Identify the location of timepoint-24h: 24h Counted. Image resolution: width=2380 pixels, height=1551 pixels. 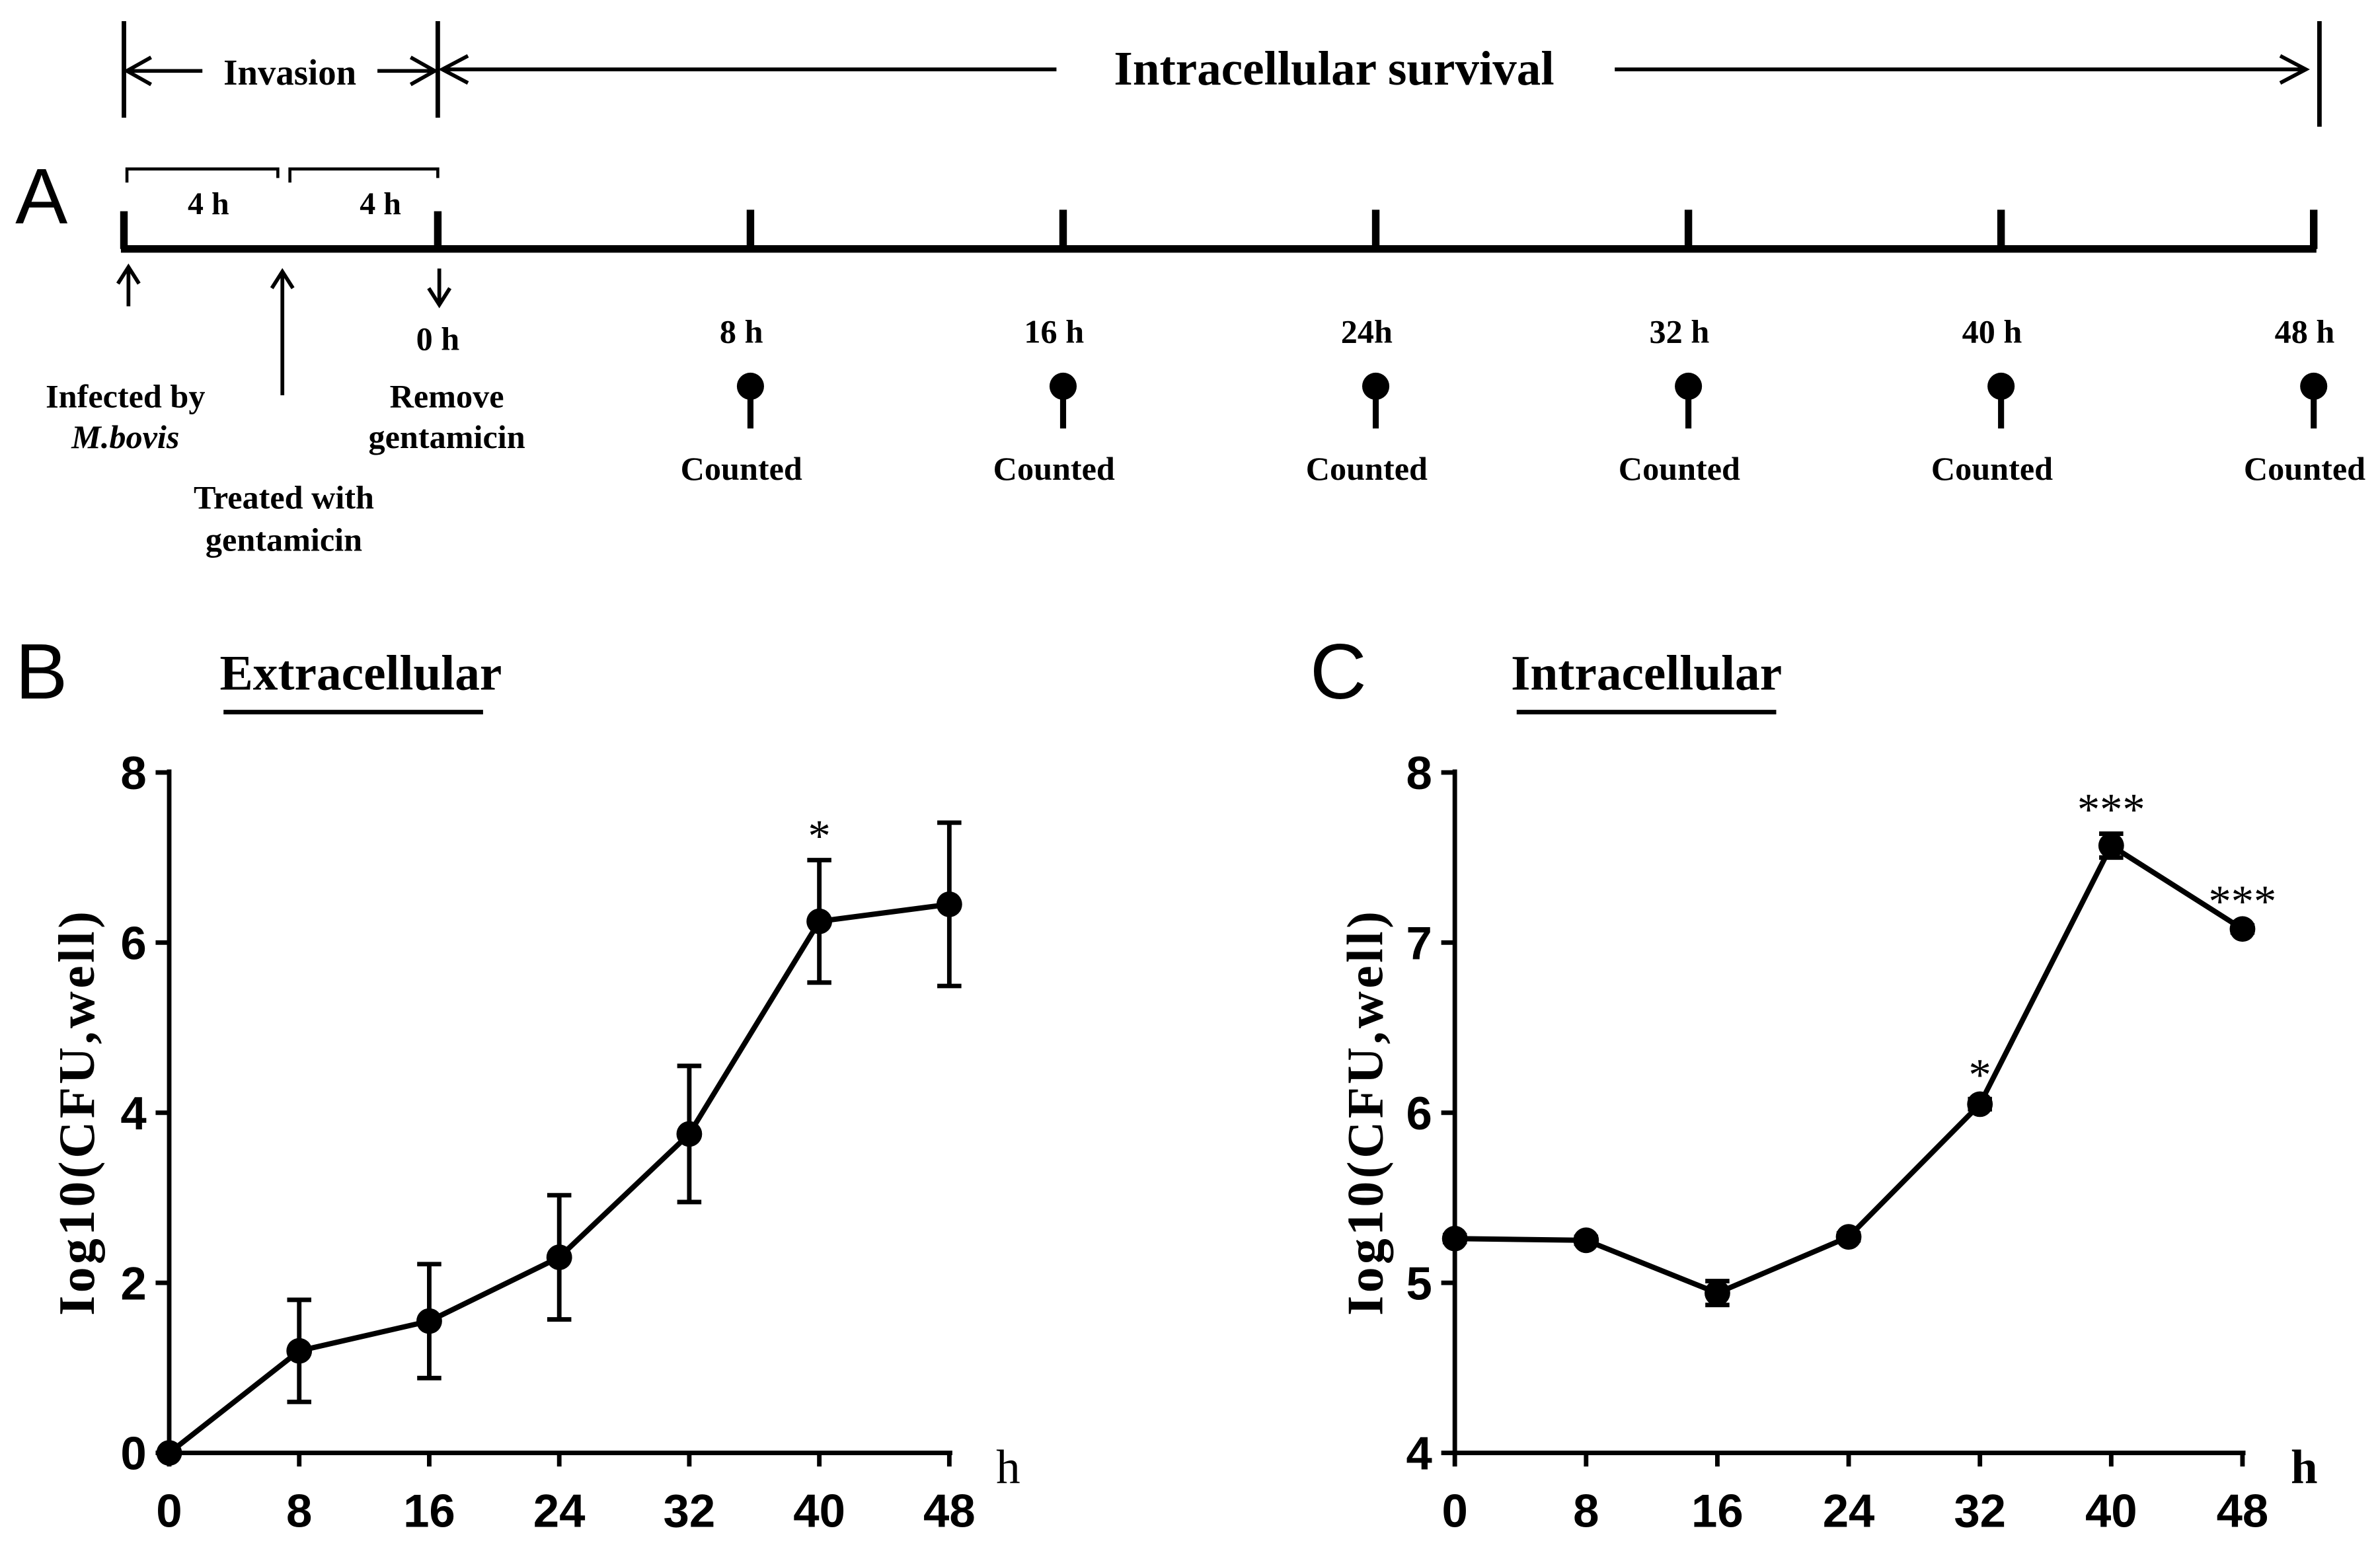
(1367, 348).